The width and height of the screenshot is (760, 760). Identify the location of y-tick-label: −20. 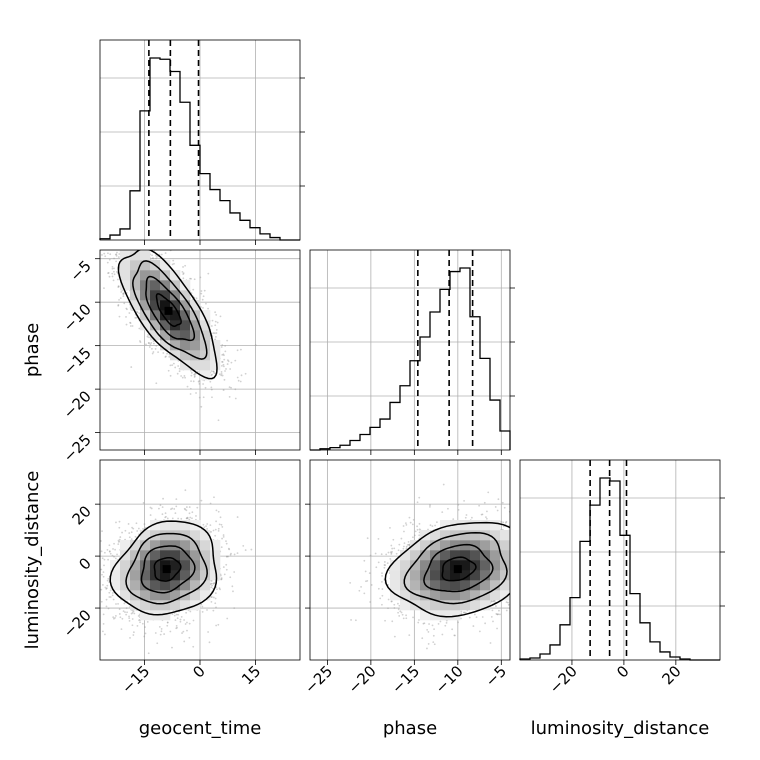
(77, 404).